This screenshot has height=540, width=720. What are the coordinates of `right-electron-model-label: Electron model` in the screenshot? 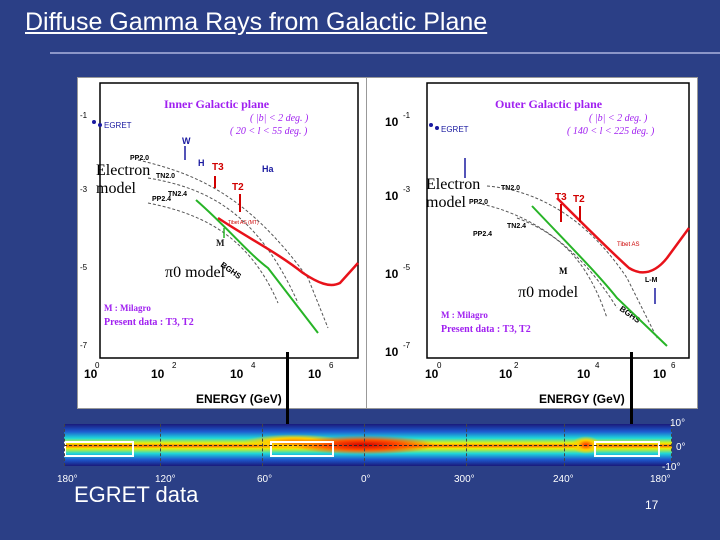 It's located at (453, 193).